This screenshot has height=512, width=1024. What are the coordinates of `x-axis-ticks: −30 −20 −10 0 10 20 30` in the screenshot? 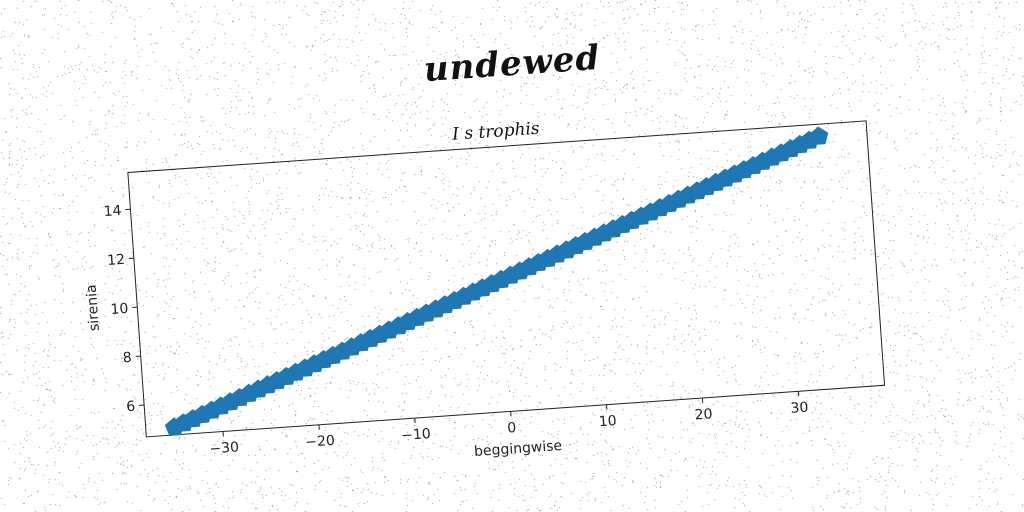 It's located at (509, 424).